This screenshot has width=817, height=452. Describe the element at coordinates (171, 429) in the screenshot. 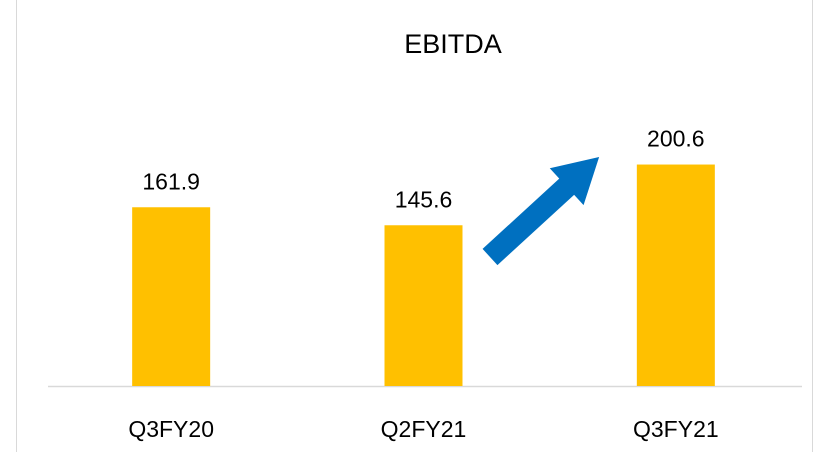

I see `x-tick-label: Q3FY20` at that location.